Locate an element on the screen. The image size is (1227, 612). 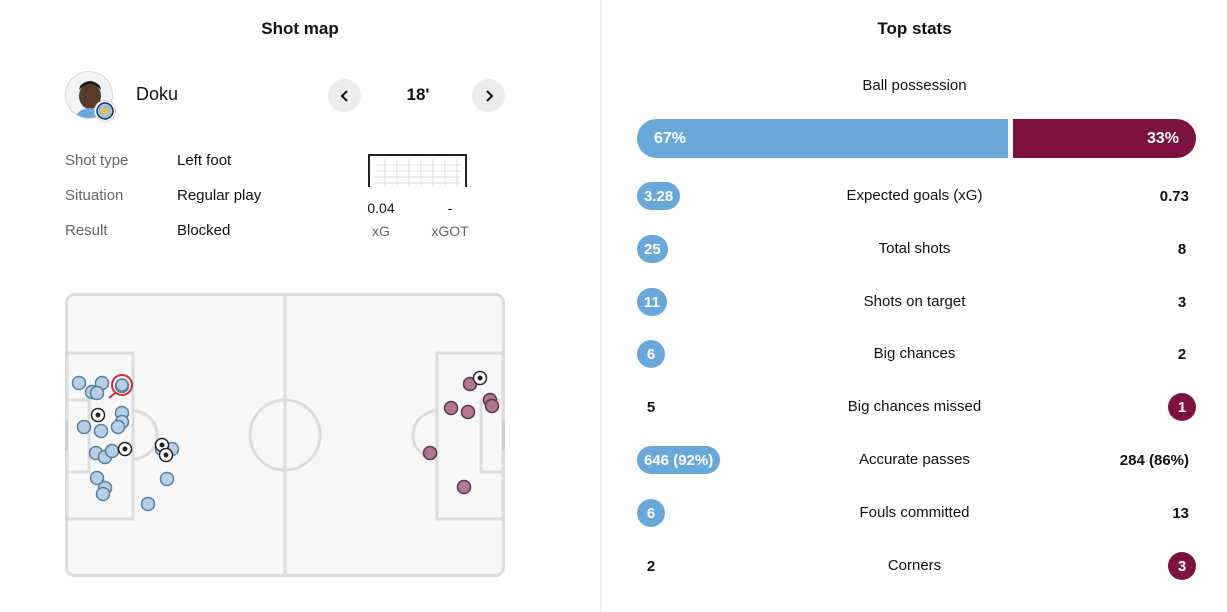
goal-frame-icon is located at coordinates (417, 170).